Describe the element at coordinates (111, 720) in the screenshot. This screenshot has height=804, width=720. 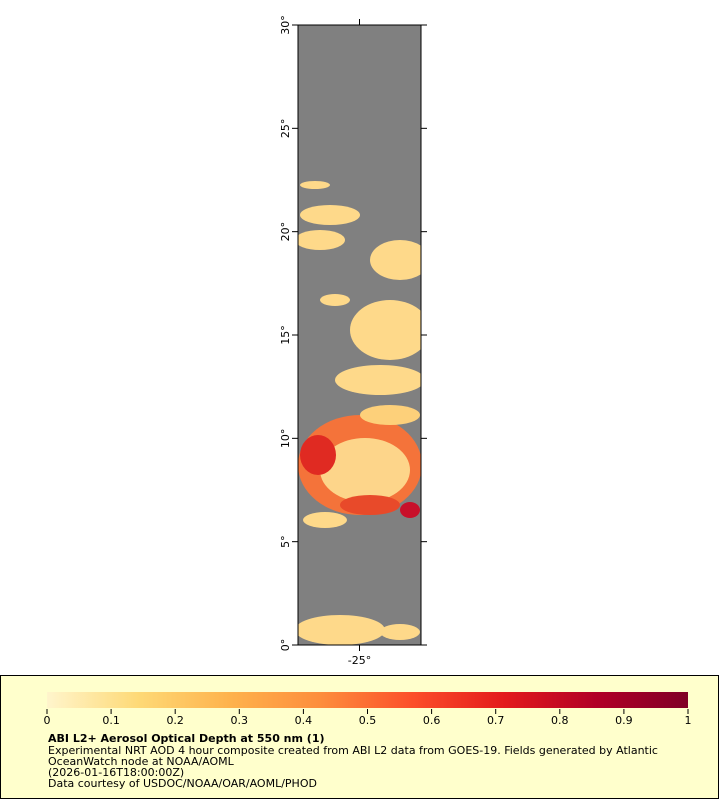
I see `colorbar-tick-label: 0.1` at that location.